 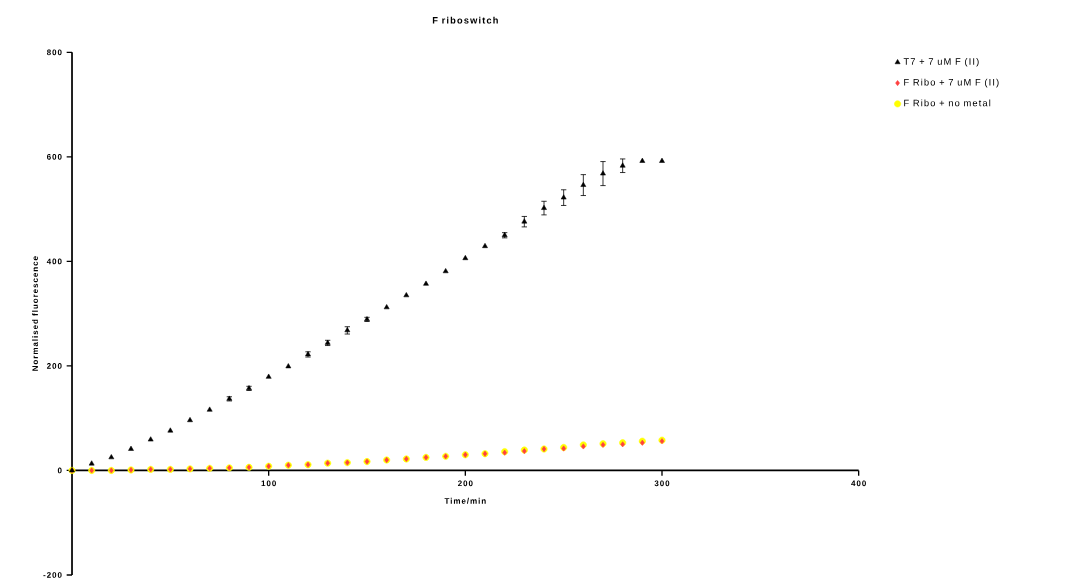 What do you see at coordinates (858, 483) in the screenshot?
I see `x-tick-label: 400` at bounding box center [858, 483].